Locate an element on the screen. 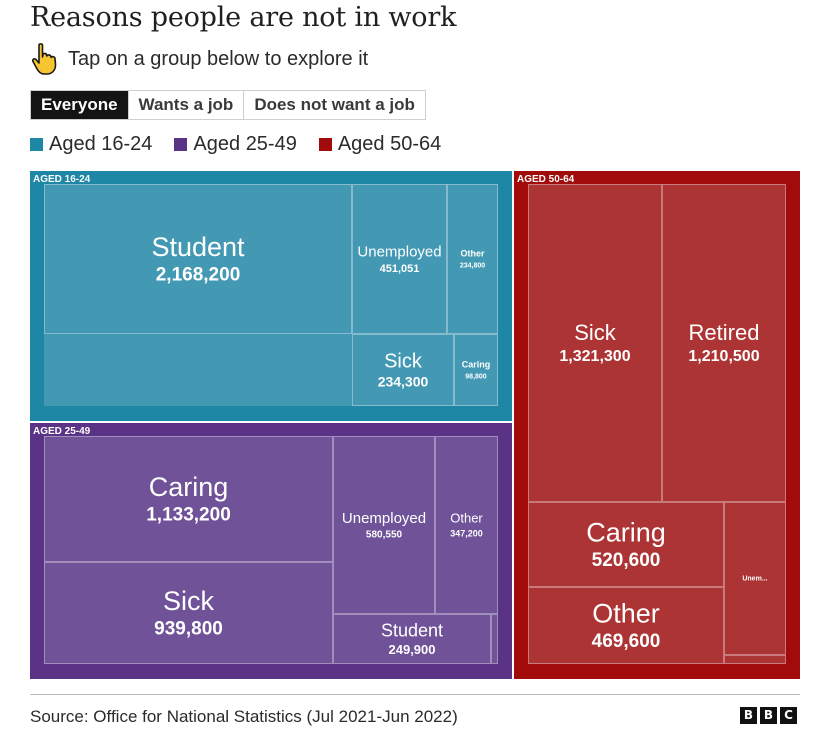  cell-value-aged-25-49-caring: 1,133,200 is located at coordinates (188, 515).